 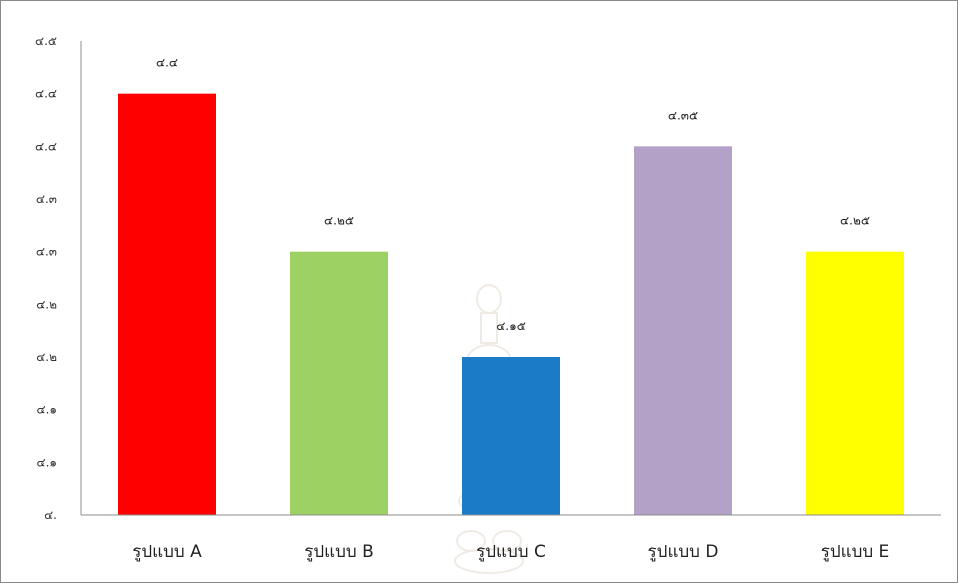 I want to click on bar-b, so click(x=339, y=383).